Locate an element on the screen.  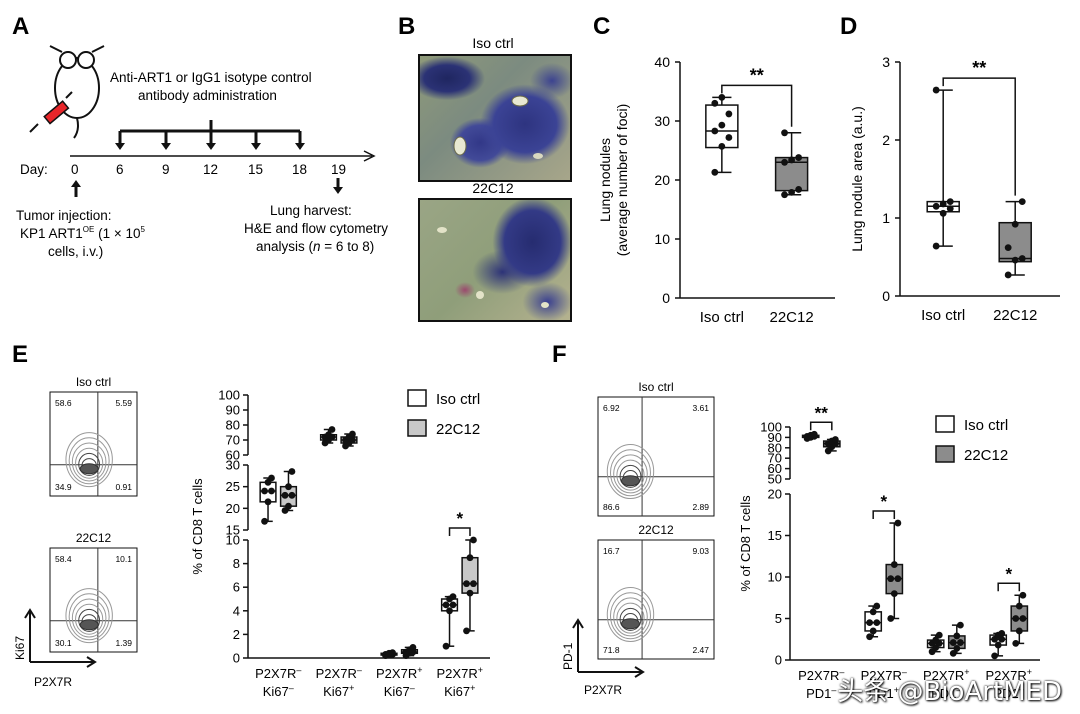
chart-d-box-1-box is located at coordinates (1015, 242).